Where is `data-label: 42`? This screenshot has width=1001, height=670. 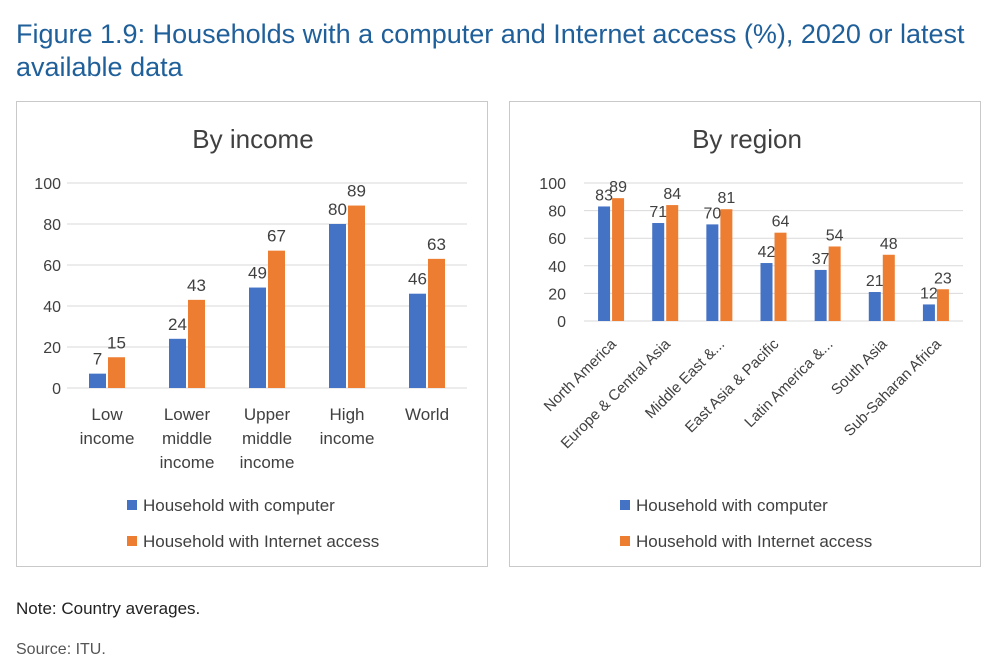
data-label: 42 is located at coordinates (767, 252).